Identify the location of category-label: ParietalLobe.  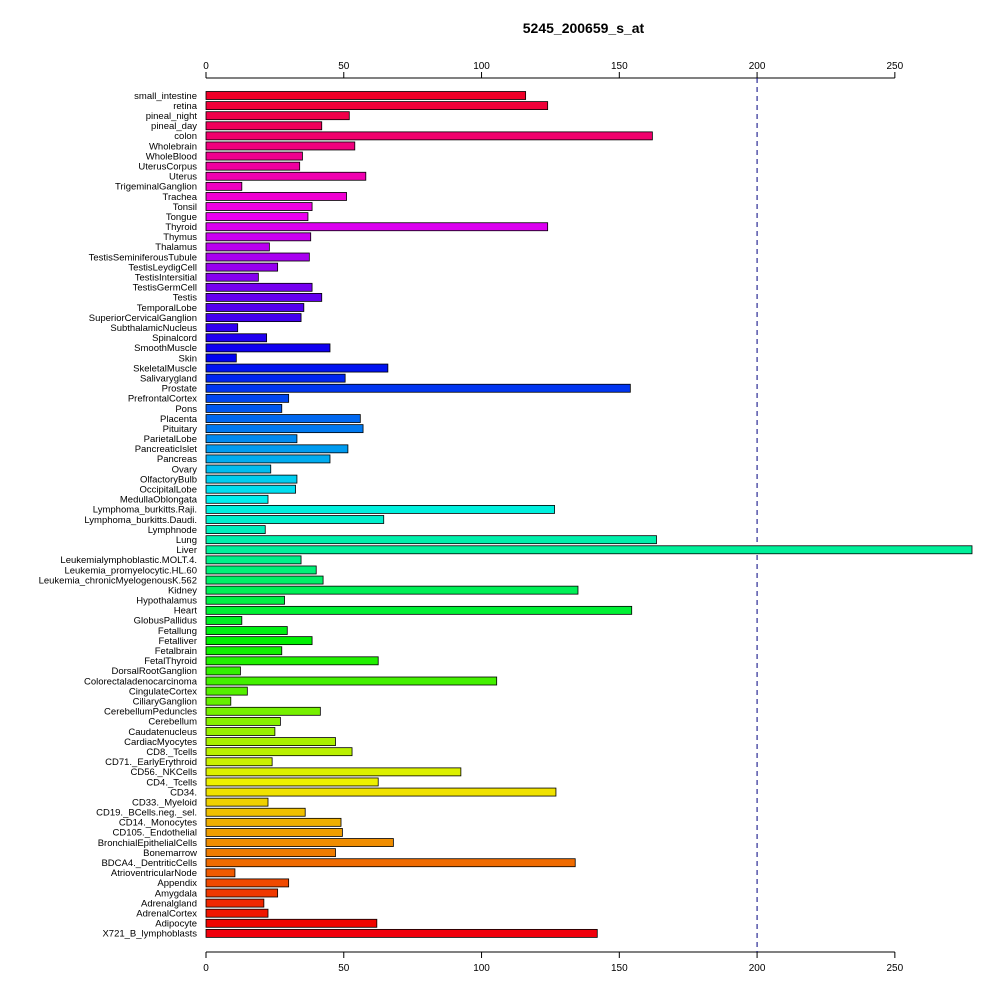
(170, 439).